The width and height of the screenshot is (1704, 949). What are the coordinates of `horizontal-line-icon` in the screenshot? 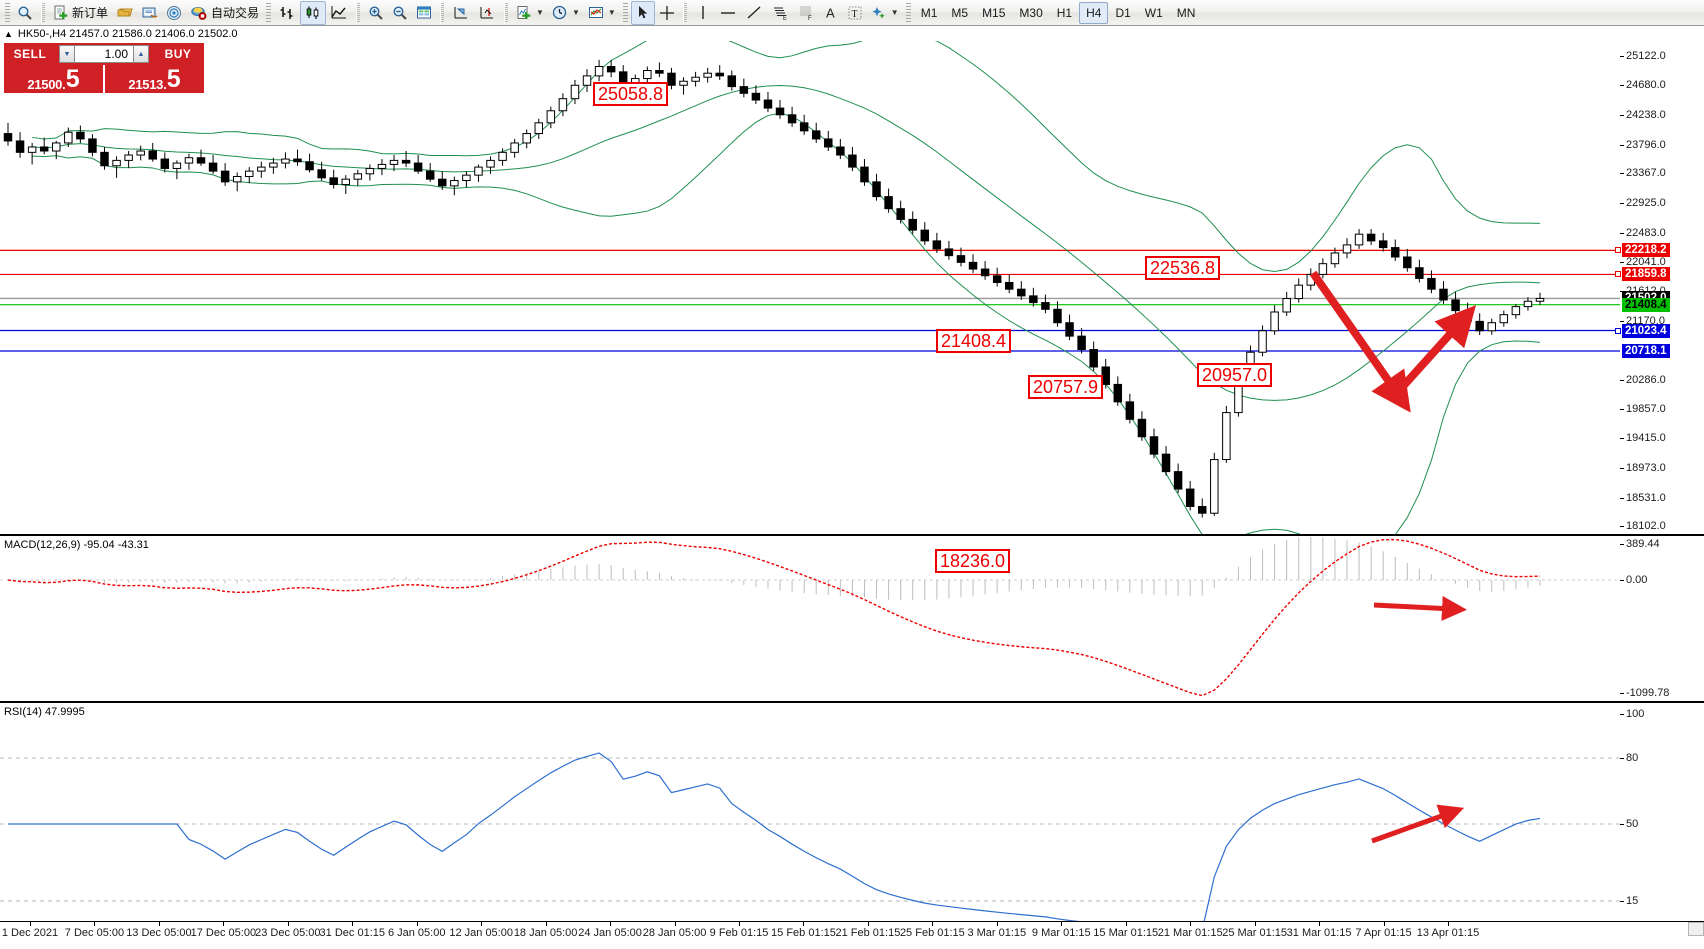 It's located at (728, 13).